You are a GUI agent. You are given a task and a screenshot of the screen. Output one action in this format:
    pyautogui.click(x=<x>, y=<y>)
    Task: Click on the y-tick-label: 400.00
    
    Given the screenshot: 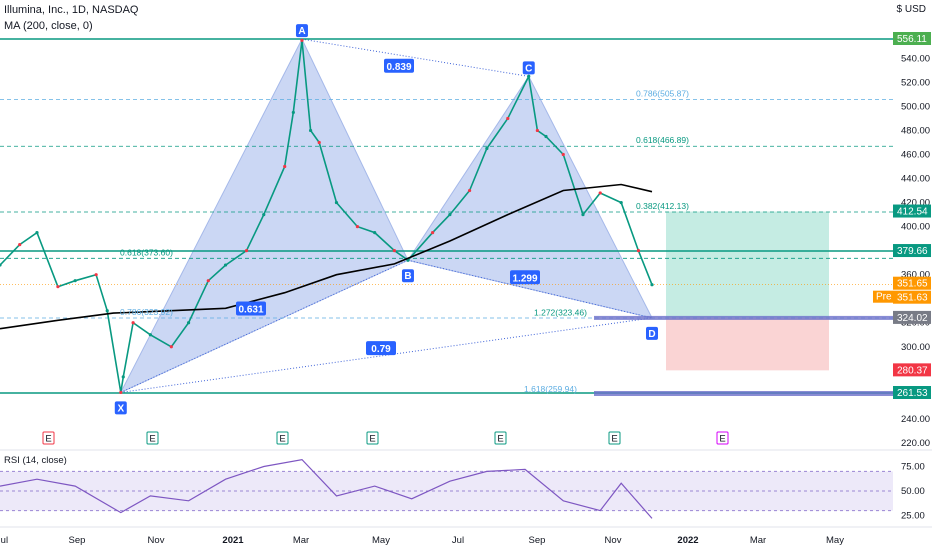 What is the action you would take?
    pyautogui.click(x=915, y=227)
    